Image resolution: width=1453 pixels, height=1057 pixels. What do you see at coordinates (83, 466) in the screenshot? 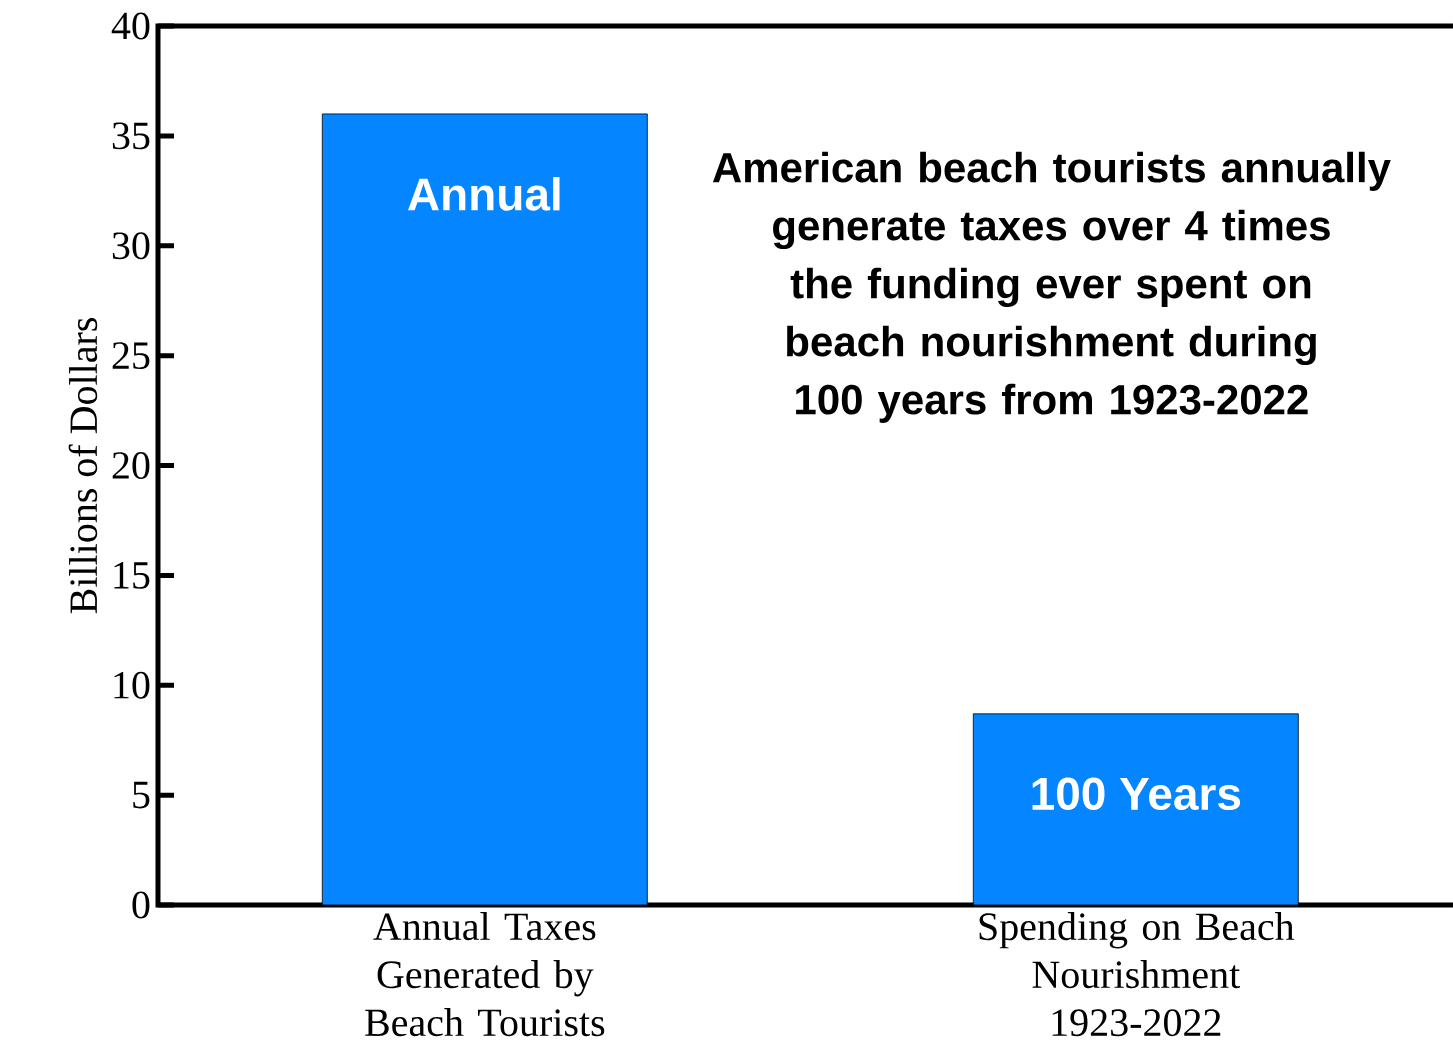
I see `y-axis-title: Billions of Dollars` at bounding box center [83, 466].